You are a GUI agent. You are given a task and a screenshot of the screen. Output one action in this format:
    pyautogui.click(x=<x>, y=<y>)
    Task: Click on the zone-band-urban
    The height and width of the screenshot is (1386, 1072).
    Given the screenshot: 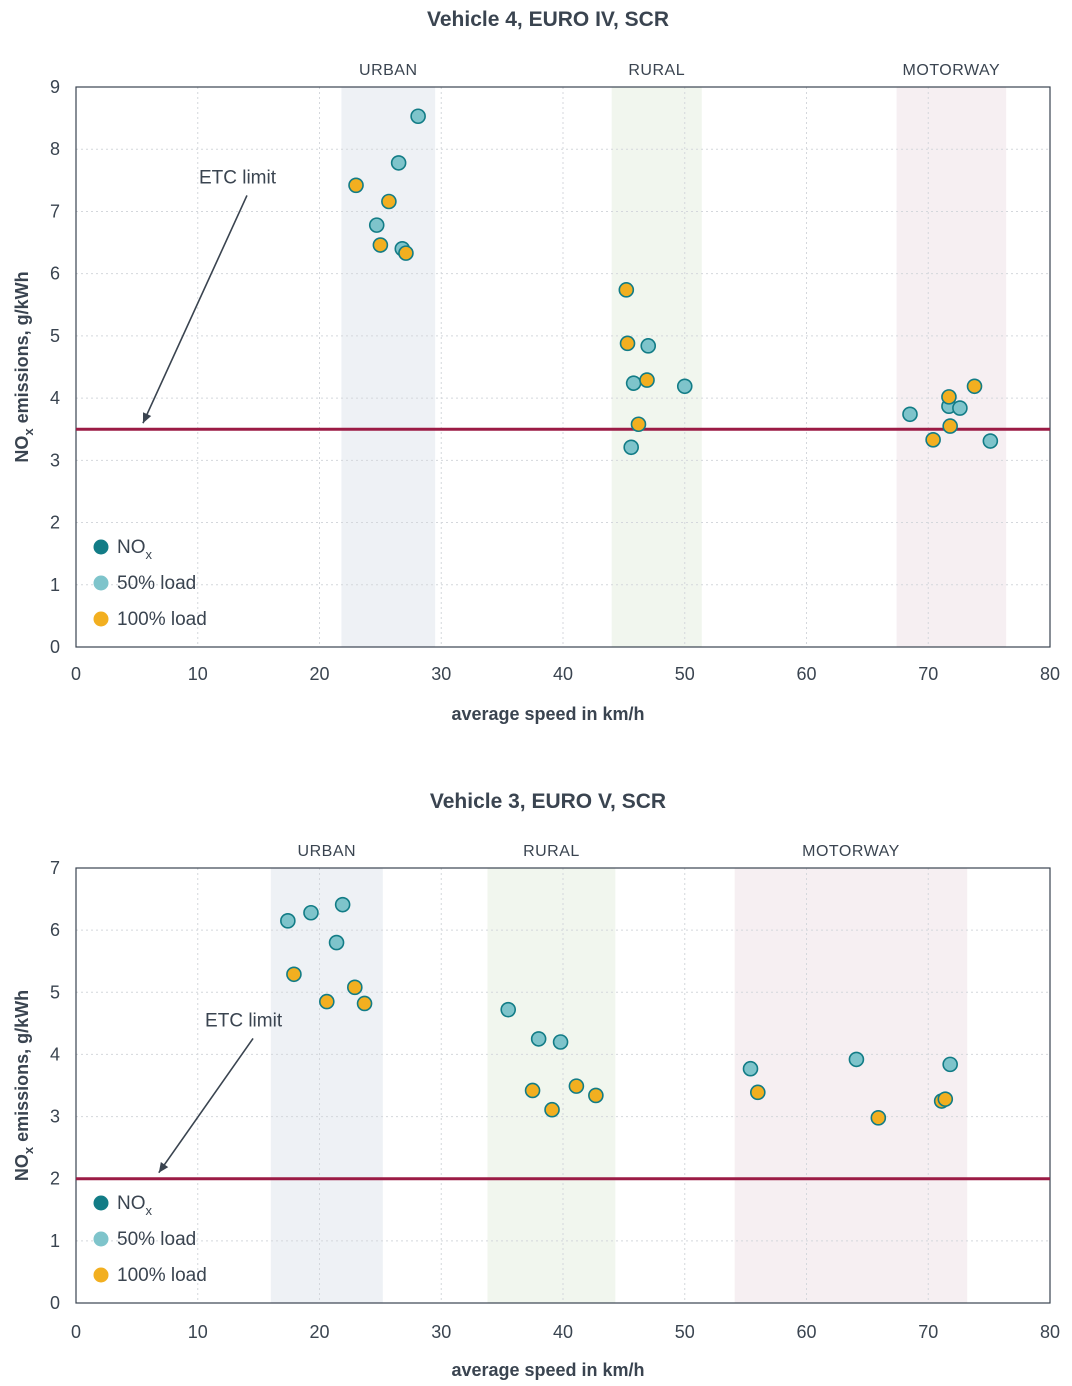 What is the action you would take?
    pyautogui.click(x=326, y=1085)
    